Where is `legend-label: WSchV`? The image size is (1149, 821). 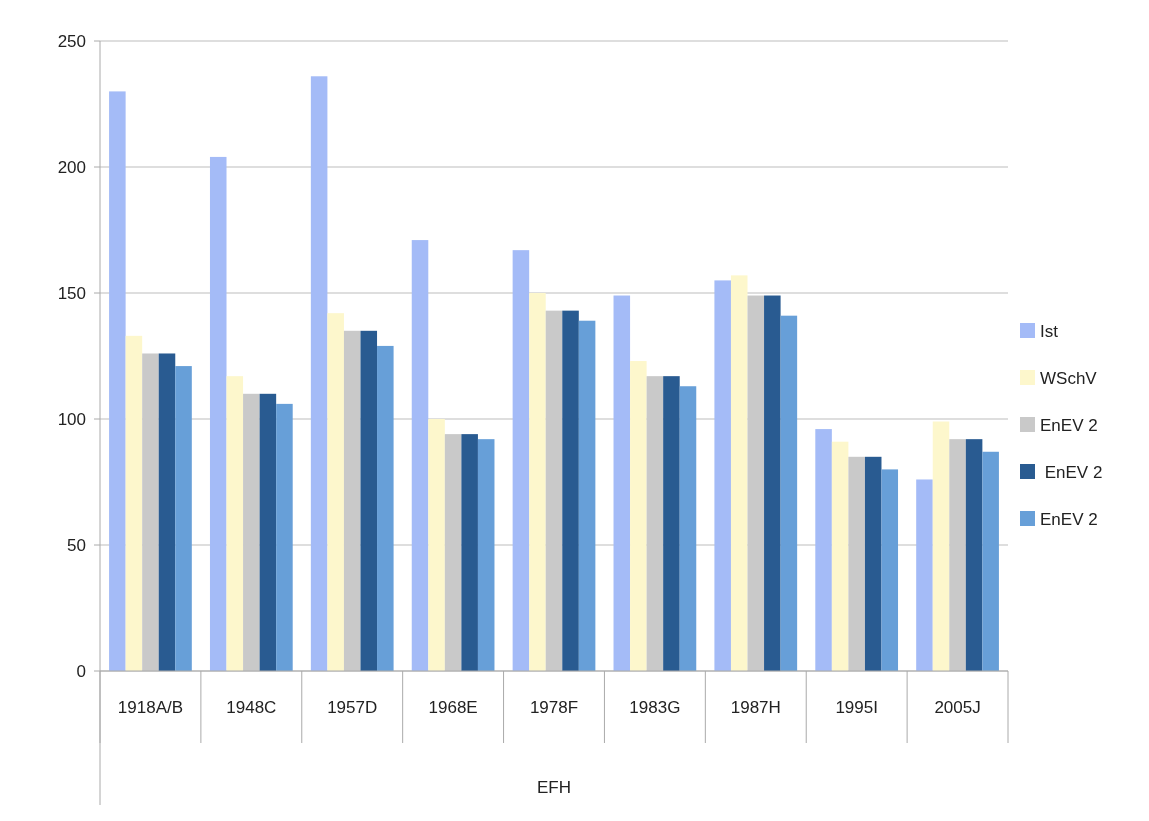 legend-label: WSchV is located at coordinates (1069, 378).